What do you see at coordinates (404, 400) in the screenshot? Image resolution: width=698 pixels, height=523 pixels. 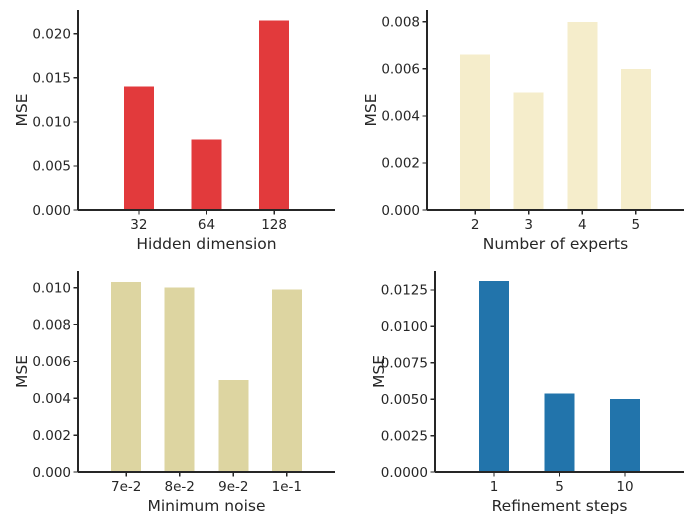 I see `y-tick-label: 0.0050` at bounding box center [404, 400].